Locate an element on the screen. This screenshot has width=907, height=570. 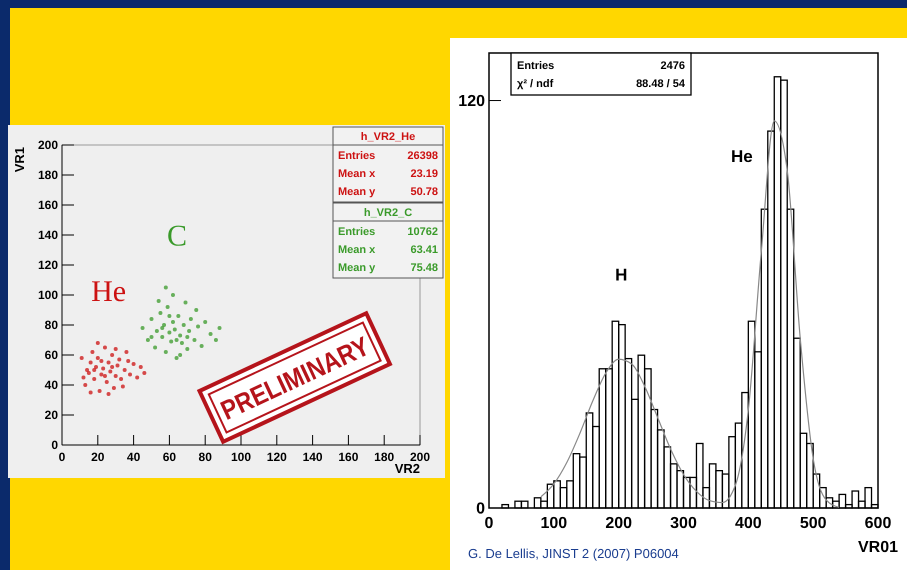
x-tick-label: 500 is located at coordinates (813, 523).